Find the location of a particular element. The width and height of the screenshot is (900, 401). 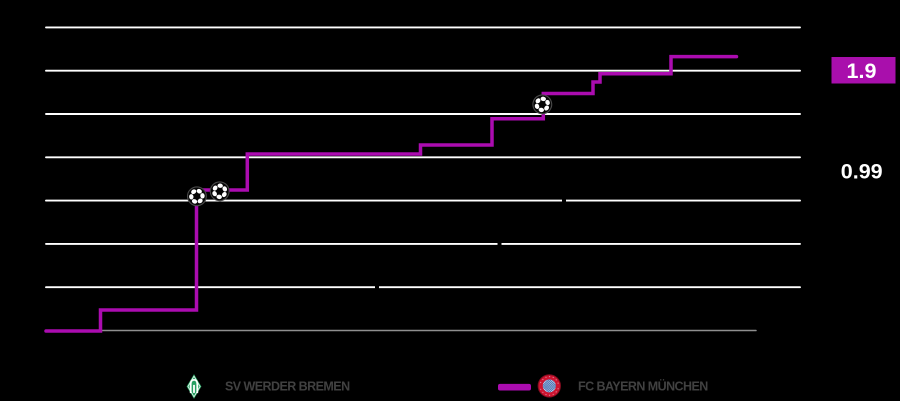

svg-text: 1.9 is located at coordinates (862, 71).